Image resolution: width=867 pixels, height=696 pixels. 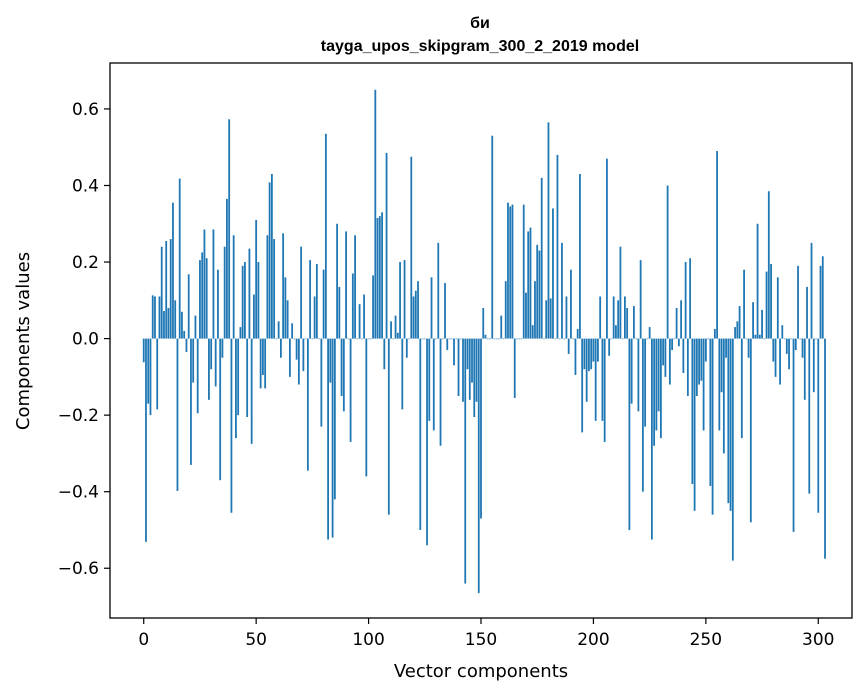 I want to click on x-tick-label: 250, so click(x=706, y=640).